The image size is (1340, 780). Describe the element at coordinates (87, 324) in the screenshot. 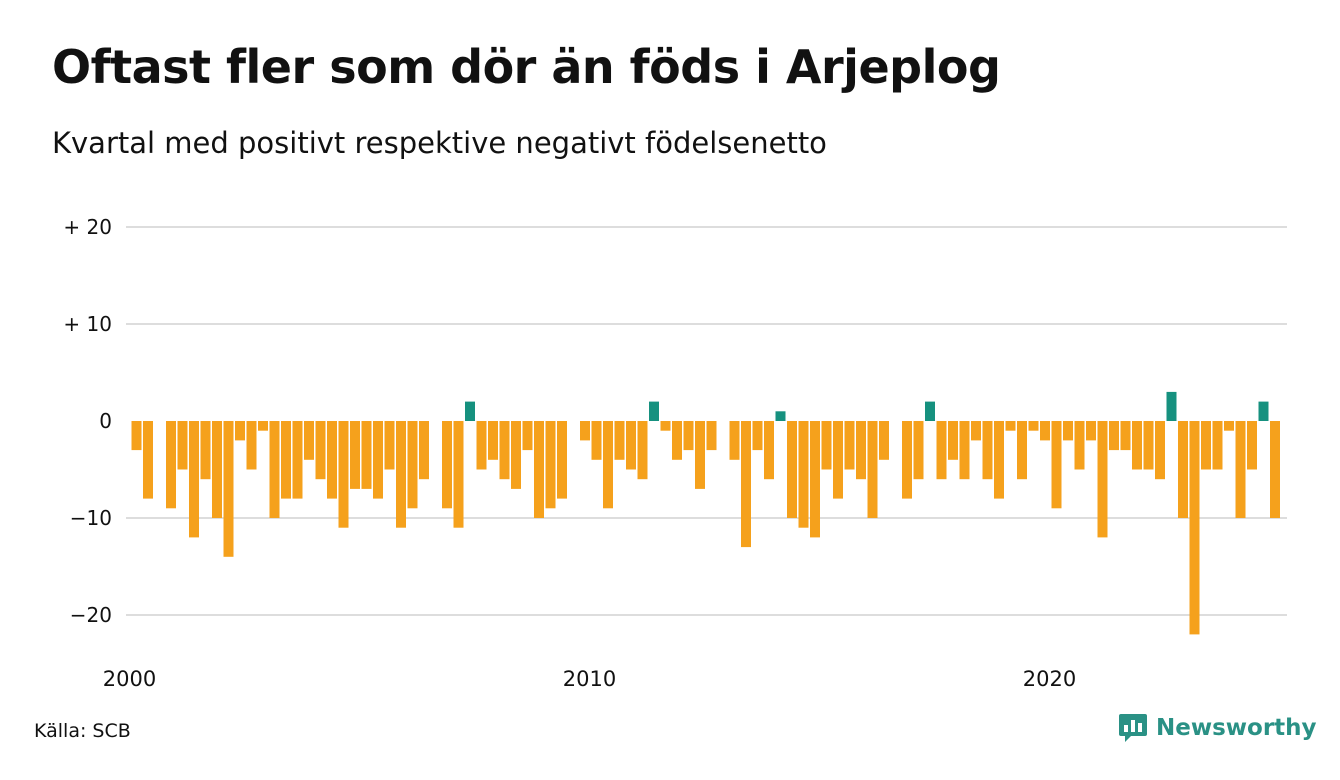

I see `y-tick-label: + 10` at that location.